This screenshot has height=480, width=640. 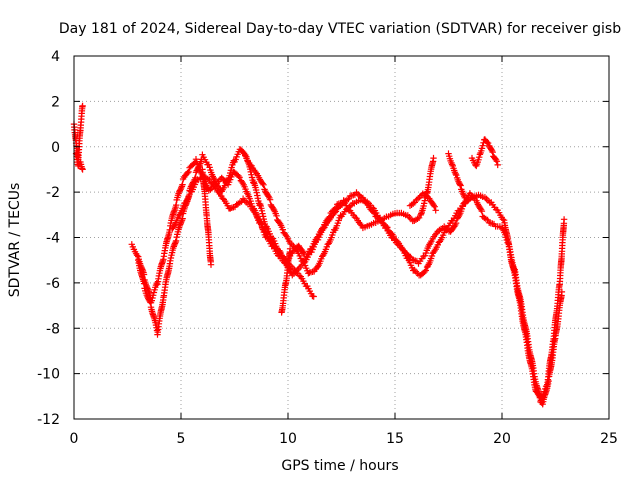 What do you see at coordinates (395, 439) in the screenshot?
I see `x-tick-label: 15` at bounding box center [395, 439].